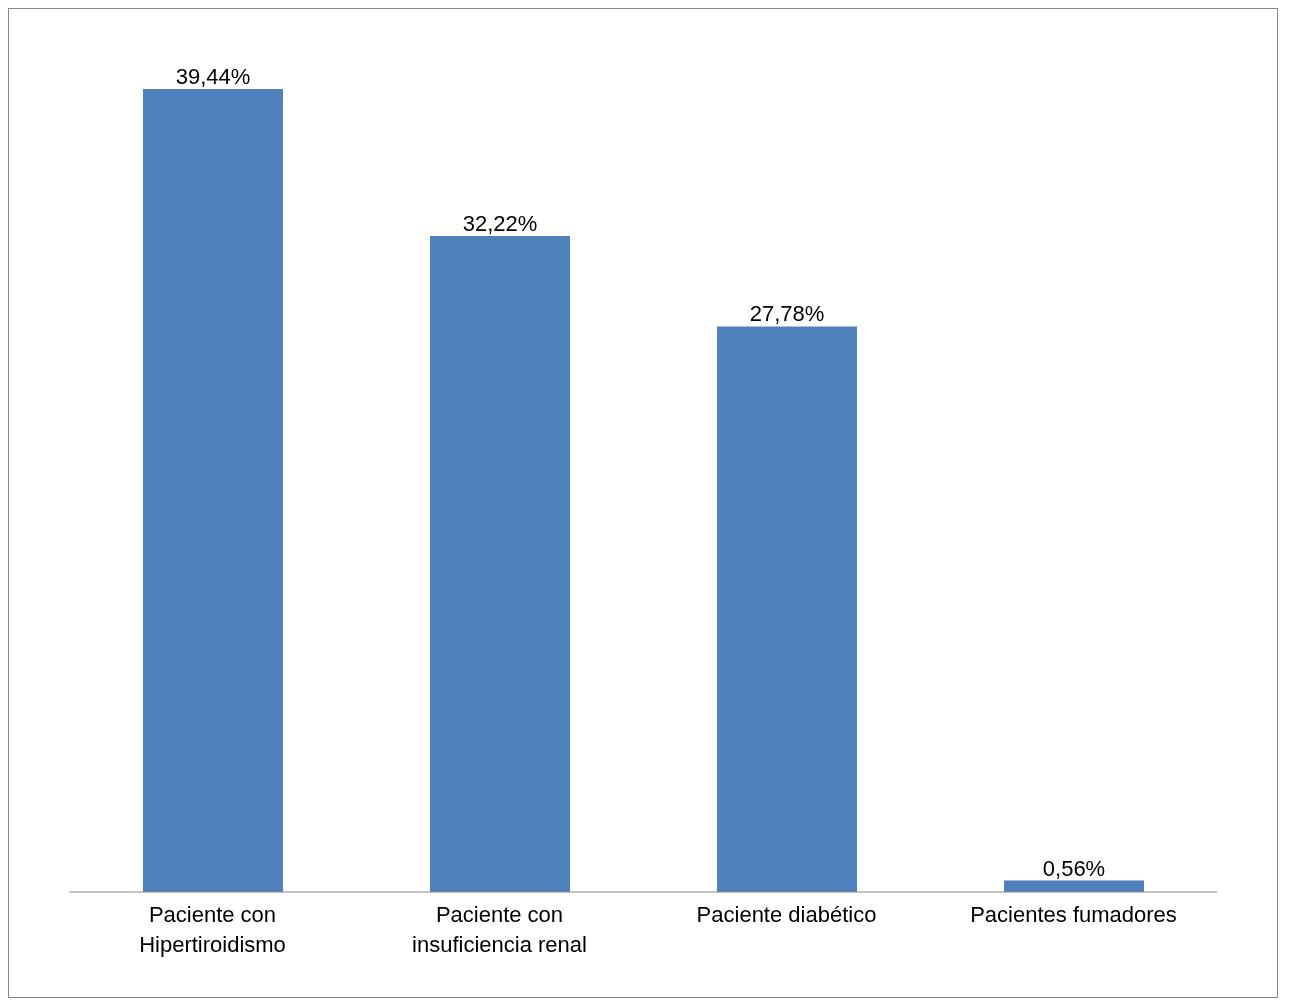 The width and height of the screenshot is (1289, 1008). I want to click on x-tick-label: Paciente con insuficiencia renal, so click(499, 929).